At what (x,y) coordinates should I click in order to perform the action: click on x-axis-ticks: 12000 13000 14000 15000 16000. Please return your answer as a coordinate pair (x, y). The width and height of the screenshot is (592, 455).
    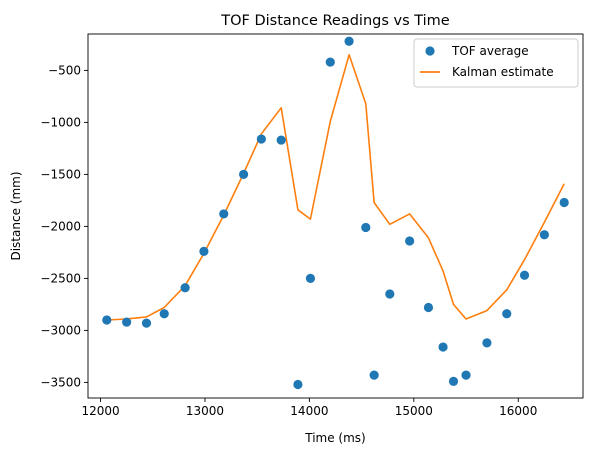
    Looking at the image, I should click on (309, 408).